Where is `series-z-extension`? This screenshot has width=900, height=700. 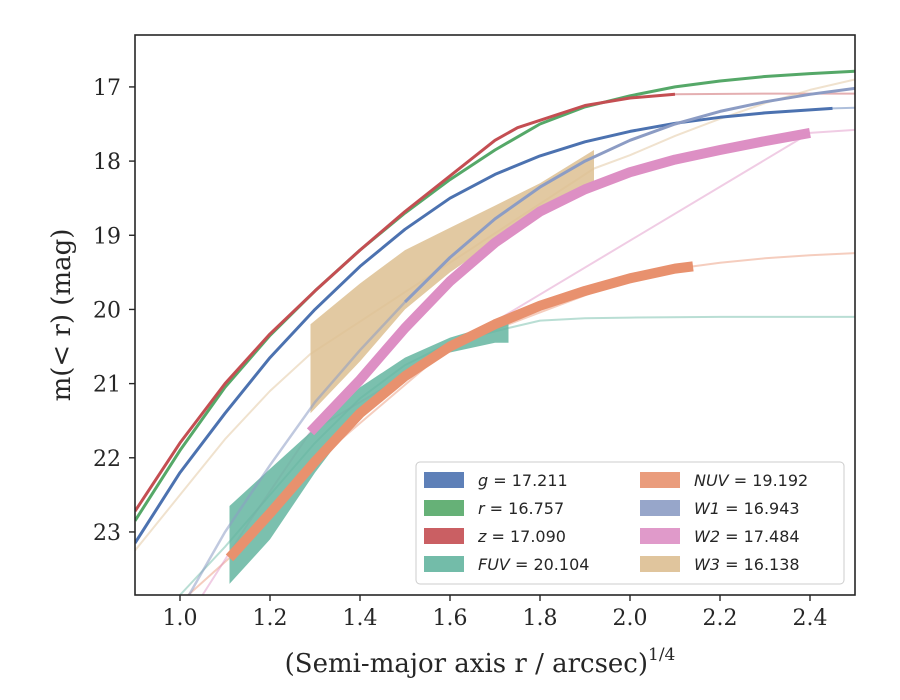 series-z-extension is located at coordinates (764, 94).